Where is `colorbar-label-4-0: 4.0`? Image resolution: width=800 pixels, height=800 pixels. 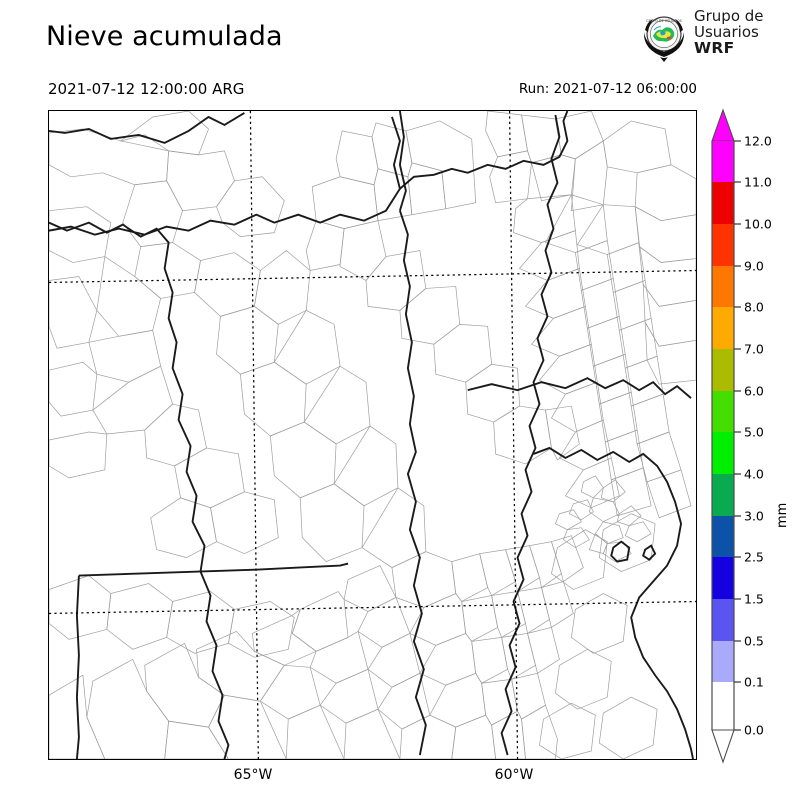
colorbar-label-4-0: 4.0 is located at coordinates (754, 474).